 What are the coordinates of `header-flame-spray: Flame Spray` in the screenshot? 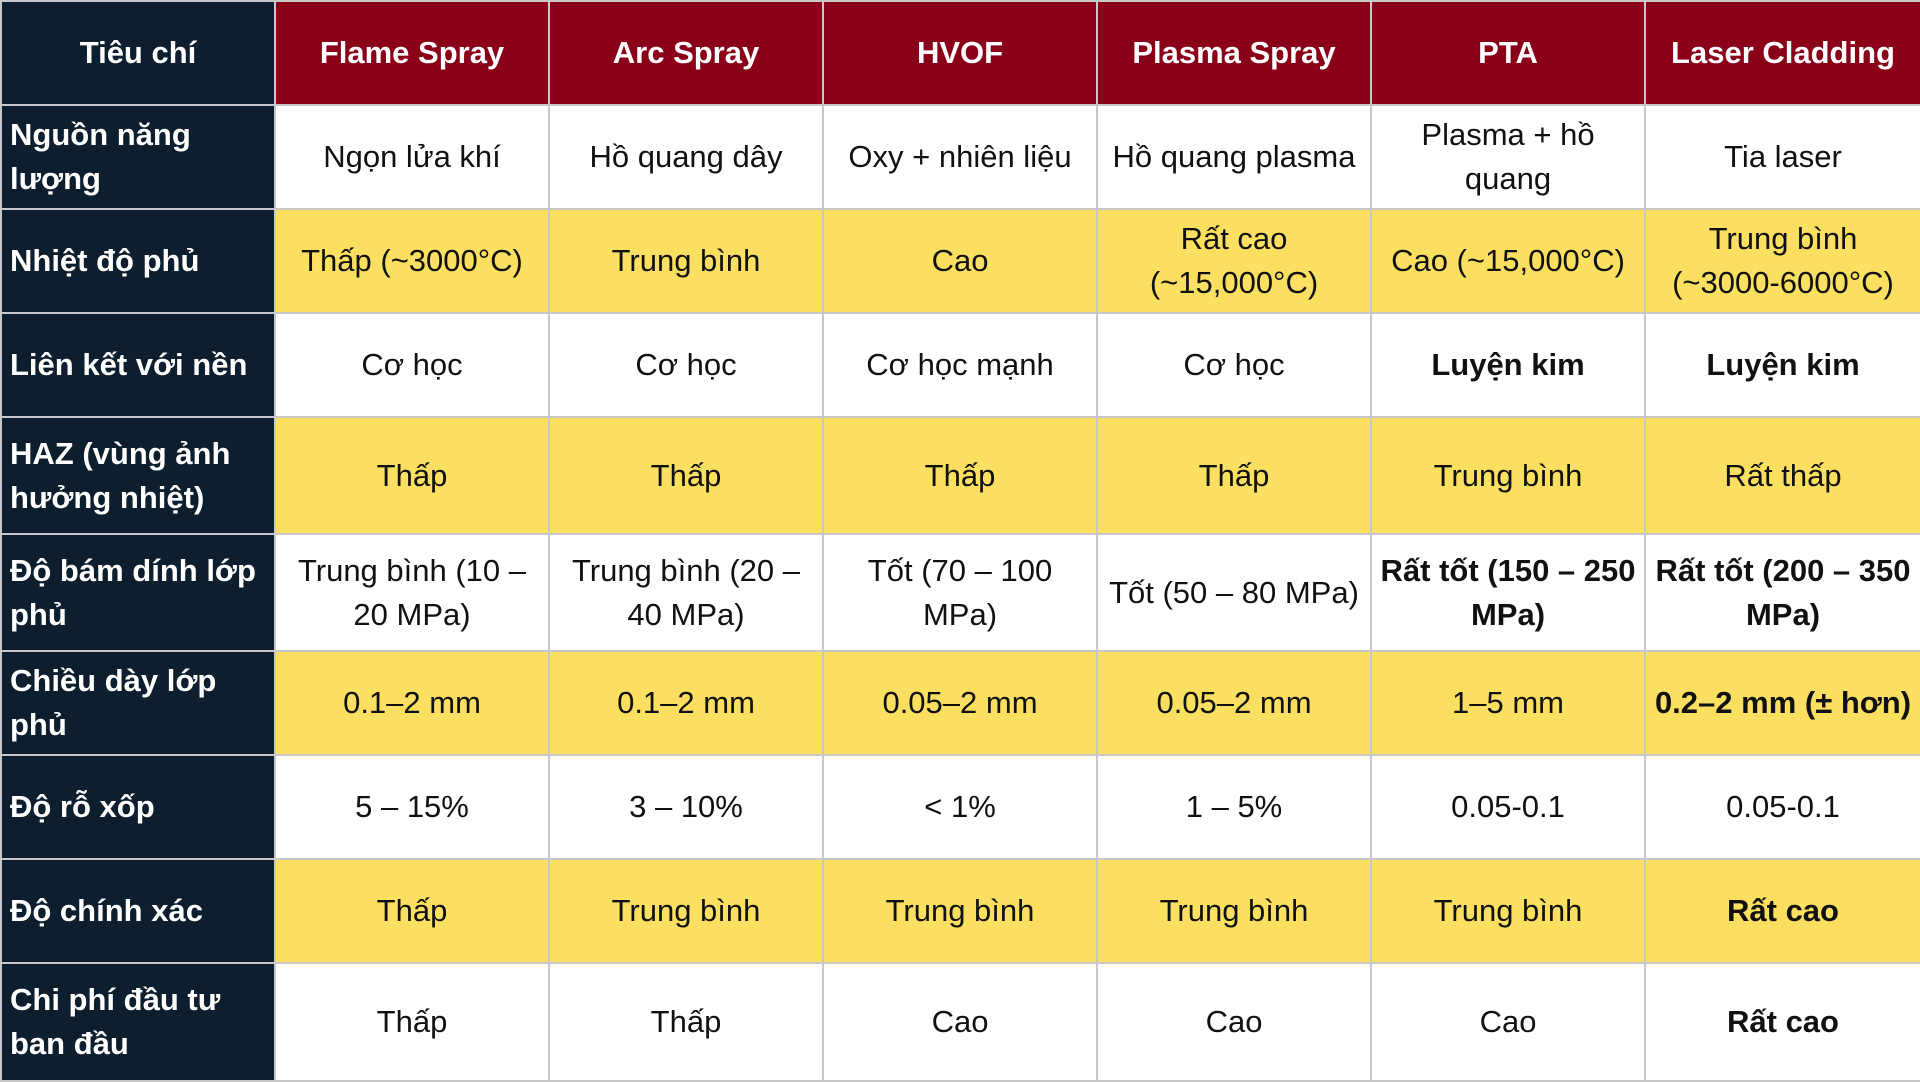 It's located at (412, 53).